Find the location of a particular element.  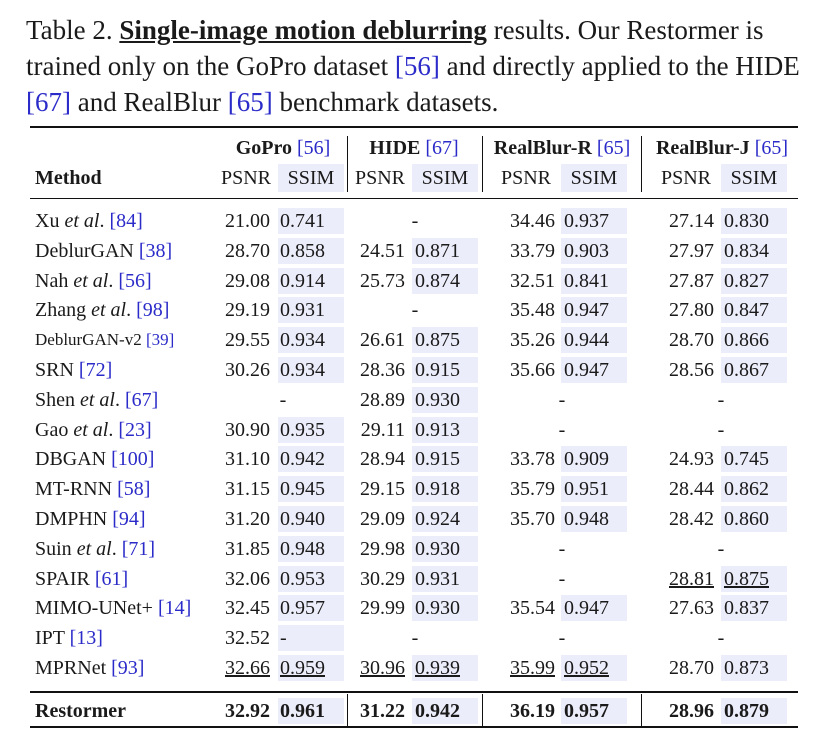

method-name: DeblurGAN [38] is located at coordinates (103, 251).